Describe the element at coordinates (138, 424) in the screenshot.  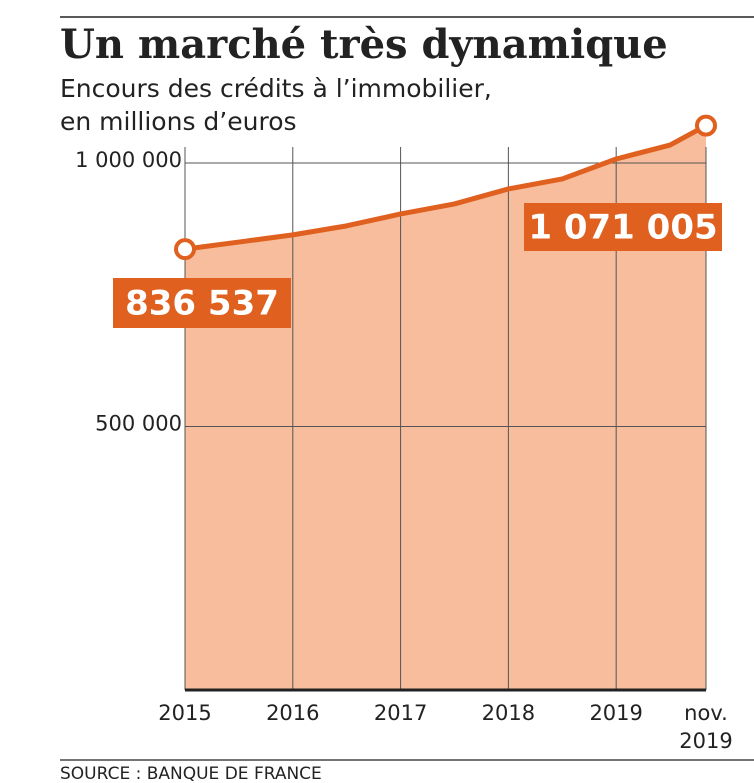
I see `y-tick-label: 500 000` at that location.